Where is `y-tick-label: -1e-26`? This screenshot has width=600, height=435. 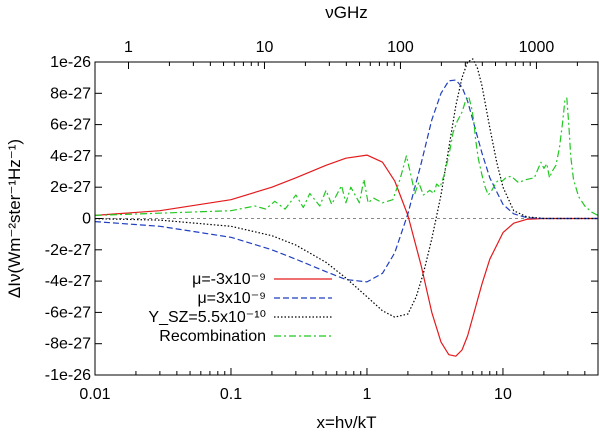
y-tick-label: -1e-26 is located at coordinates (68, 375).